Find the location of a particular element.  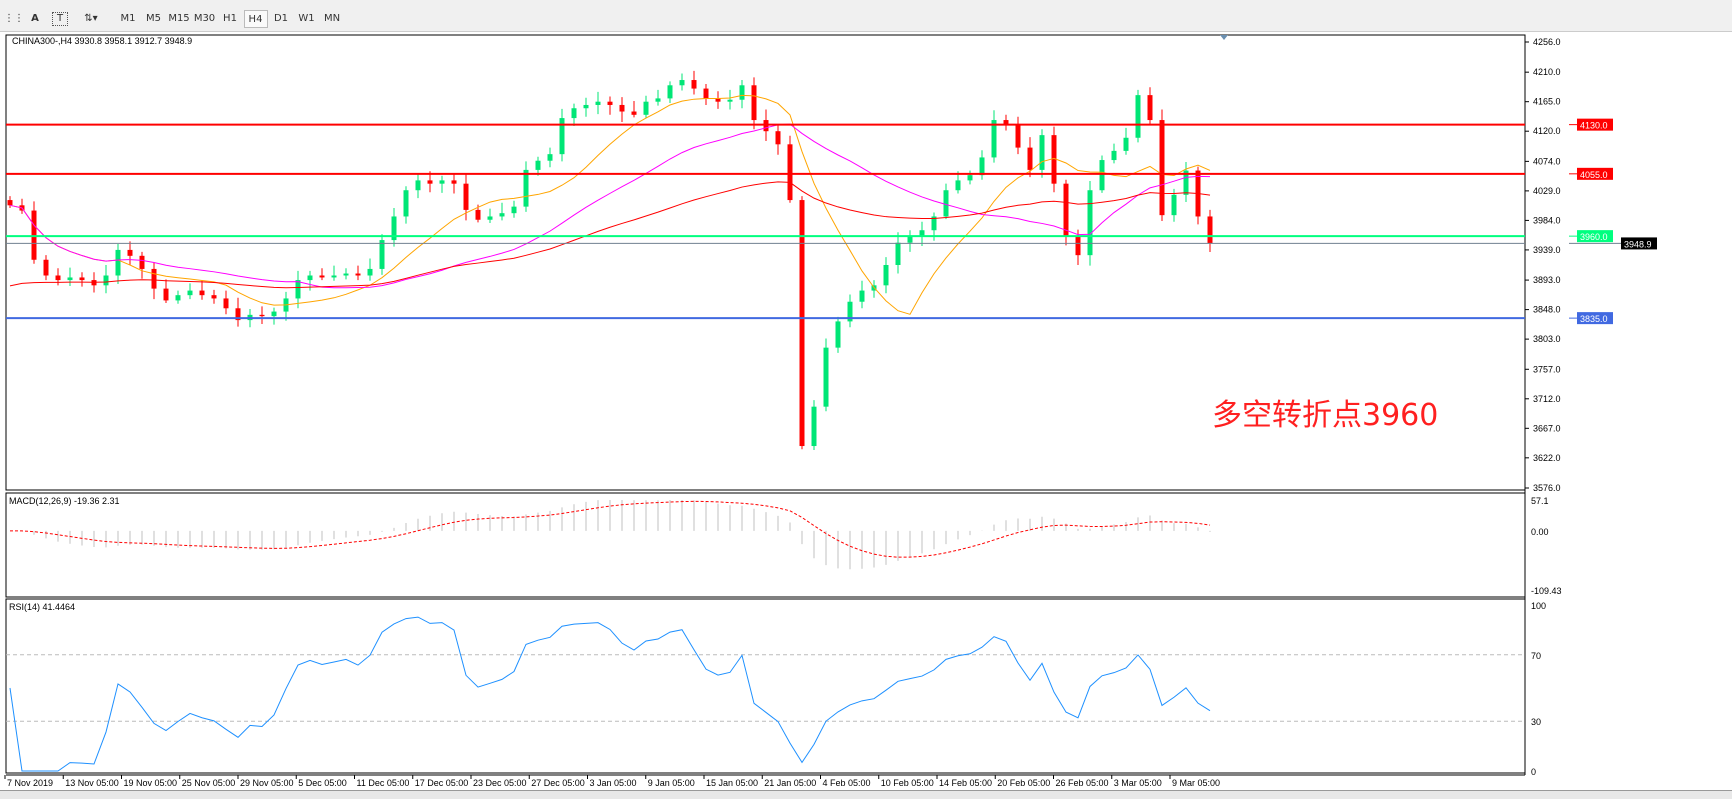

macd-tick-label: -109.43 is located at coordinates (1546, 591).